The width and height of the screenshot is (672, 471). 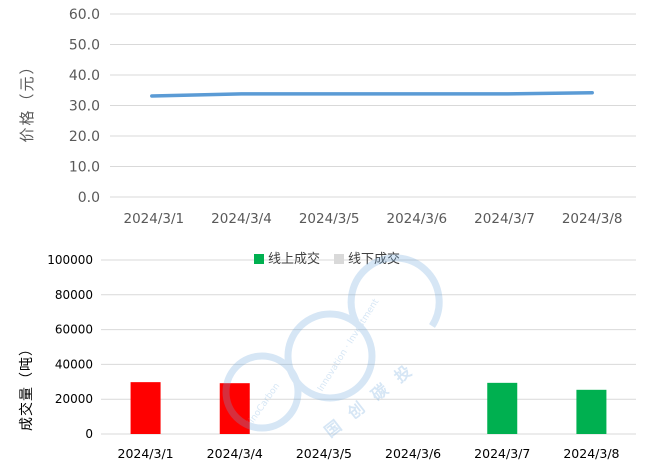 What do you see at coordinates (374, 259) in the screenshot?
I see `legend-label-offline: 线下成交` at bounding box center [374, 259].